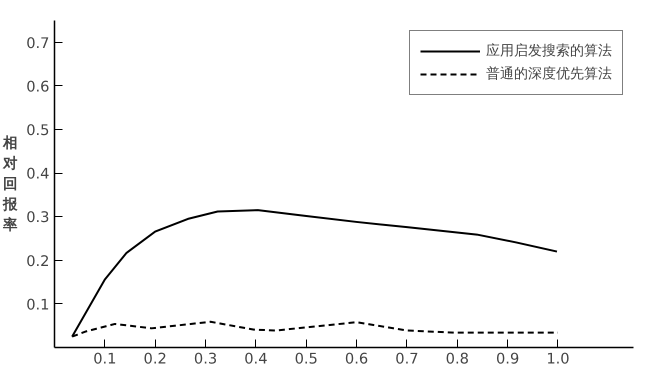 This screenshot has width=663, height=366. Describe the element at coordinates (549, 74) in the screenshot. I see `legend-label: 普通的深度优先算法` at that location.